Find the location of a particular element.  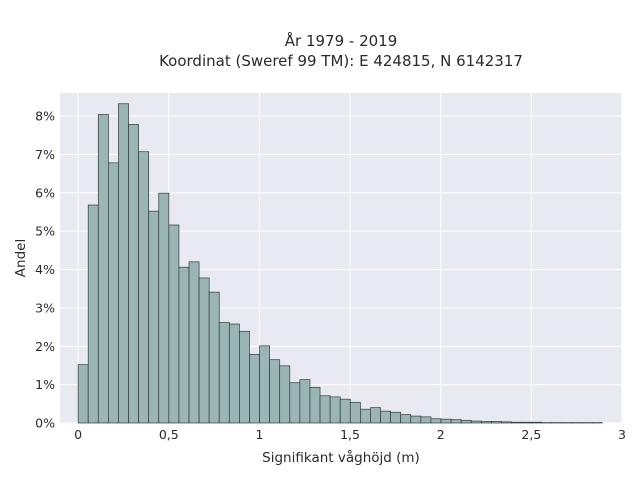

y-tick-label: 2% is located at coordinates (45, 346).